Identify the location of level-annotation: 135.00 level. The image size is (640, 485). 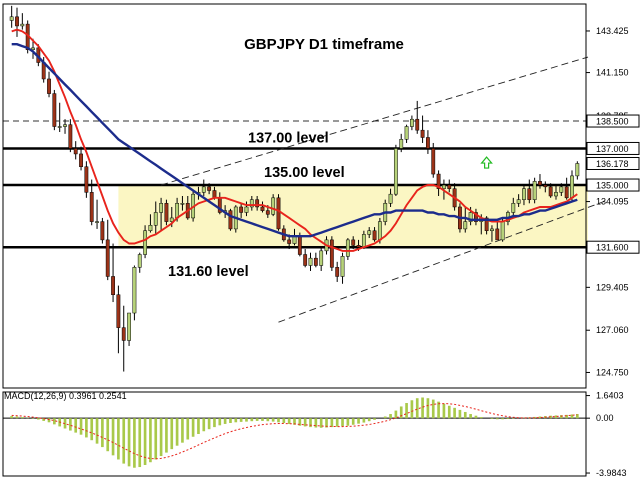
(304, 173).